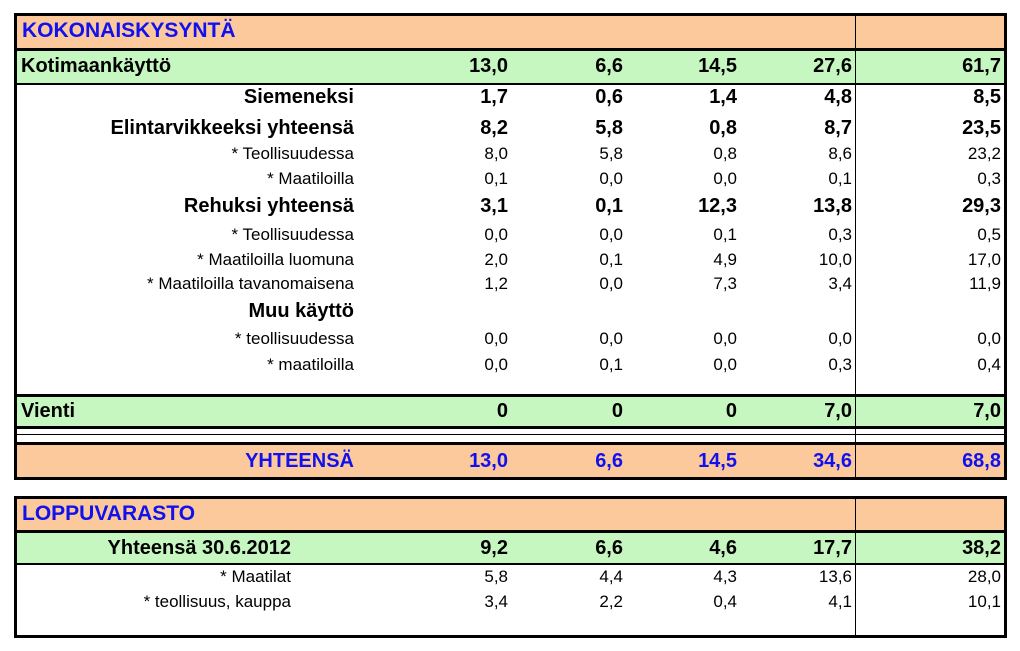  Describe the element at coordinates (835, 259) in the screenshot. I see `demand-detail-value-4: 10,0` at that location.